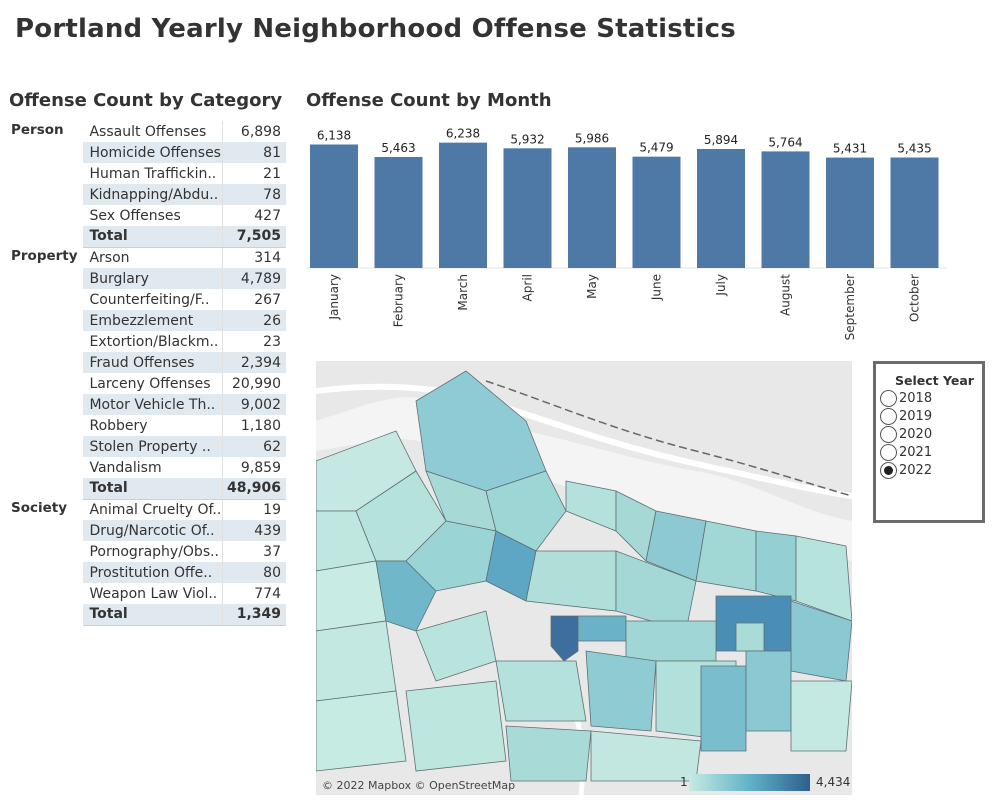  I want to click on table-row: Fraud Offenses 2,394, so click(145, 362).